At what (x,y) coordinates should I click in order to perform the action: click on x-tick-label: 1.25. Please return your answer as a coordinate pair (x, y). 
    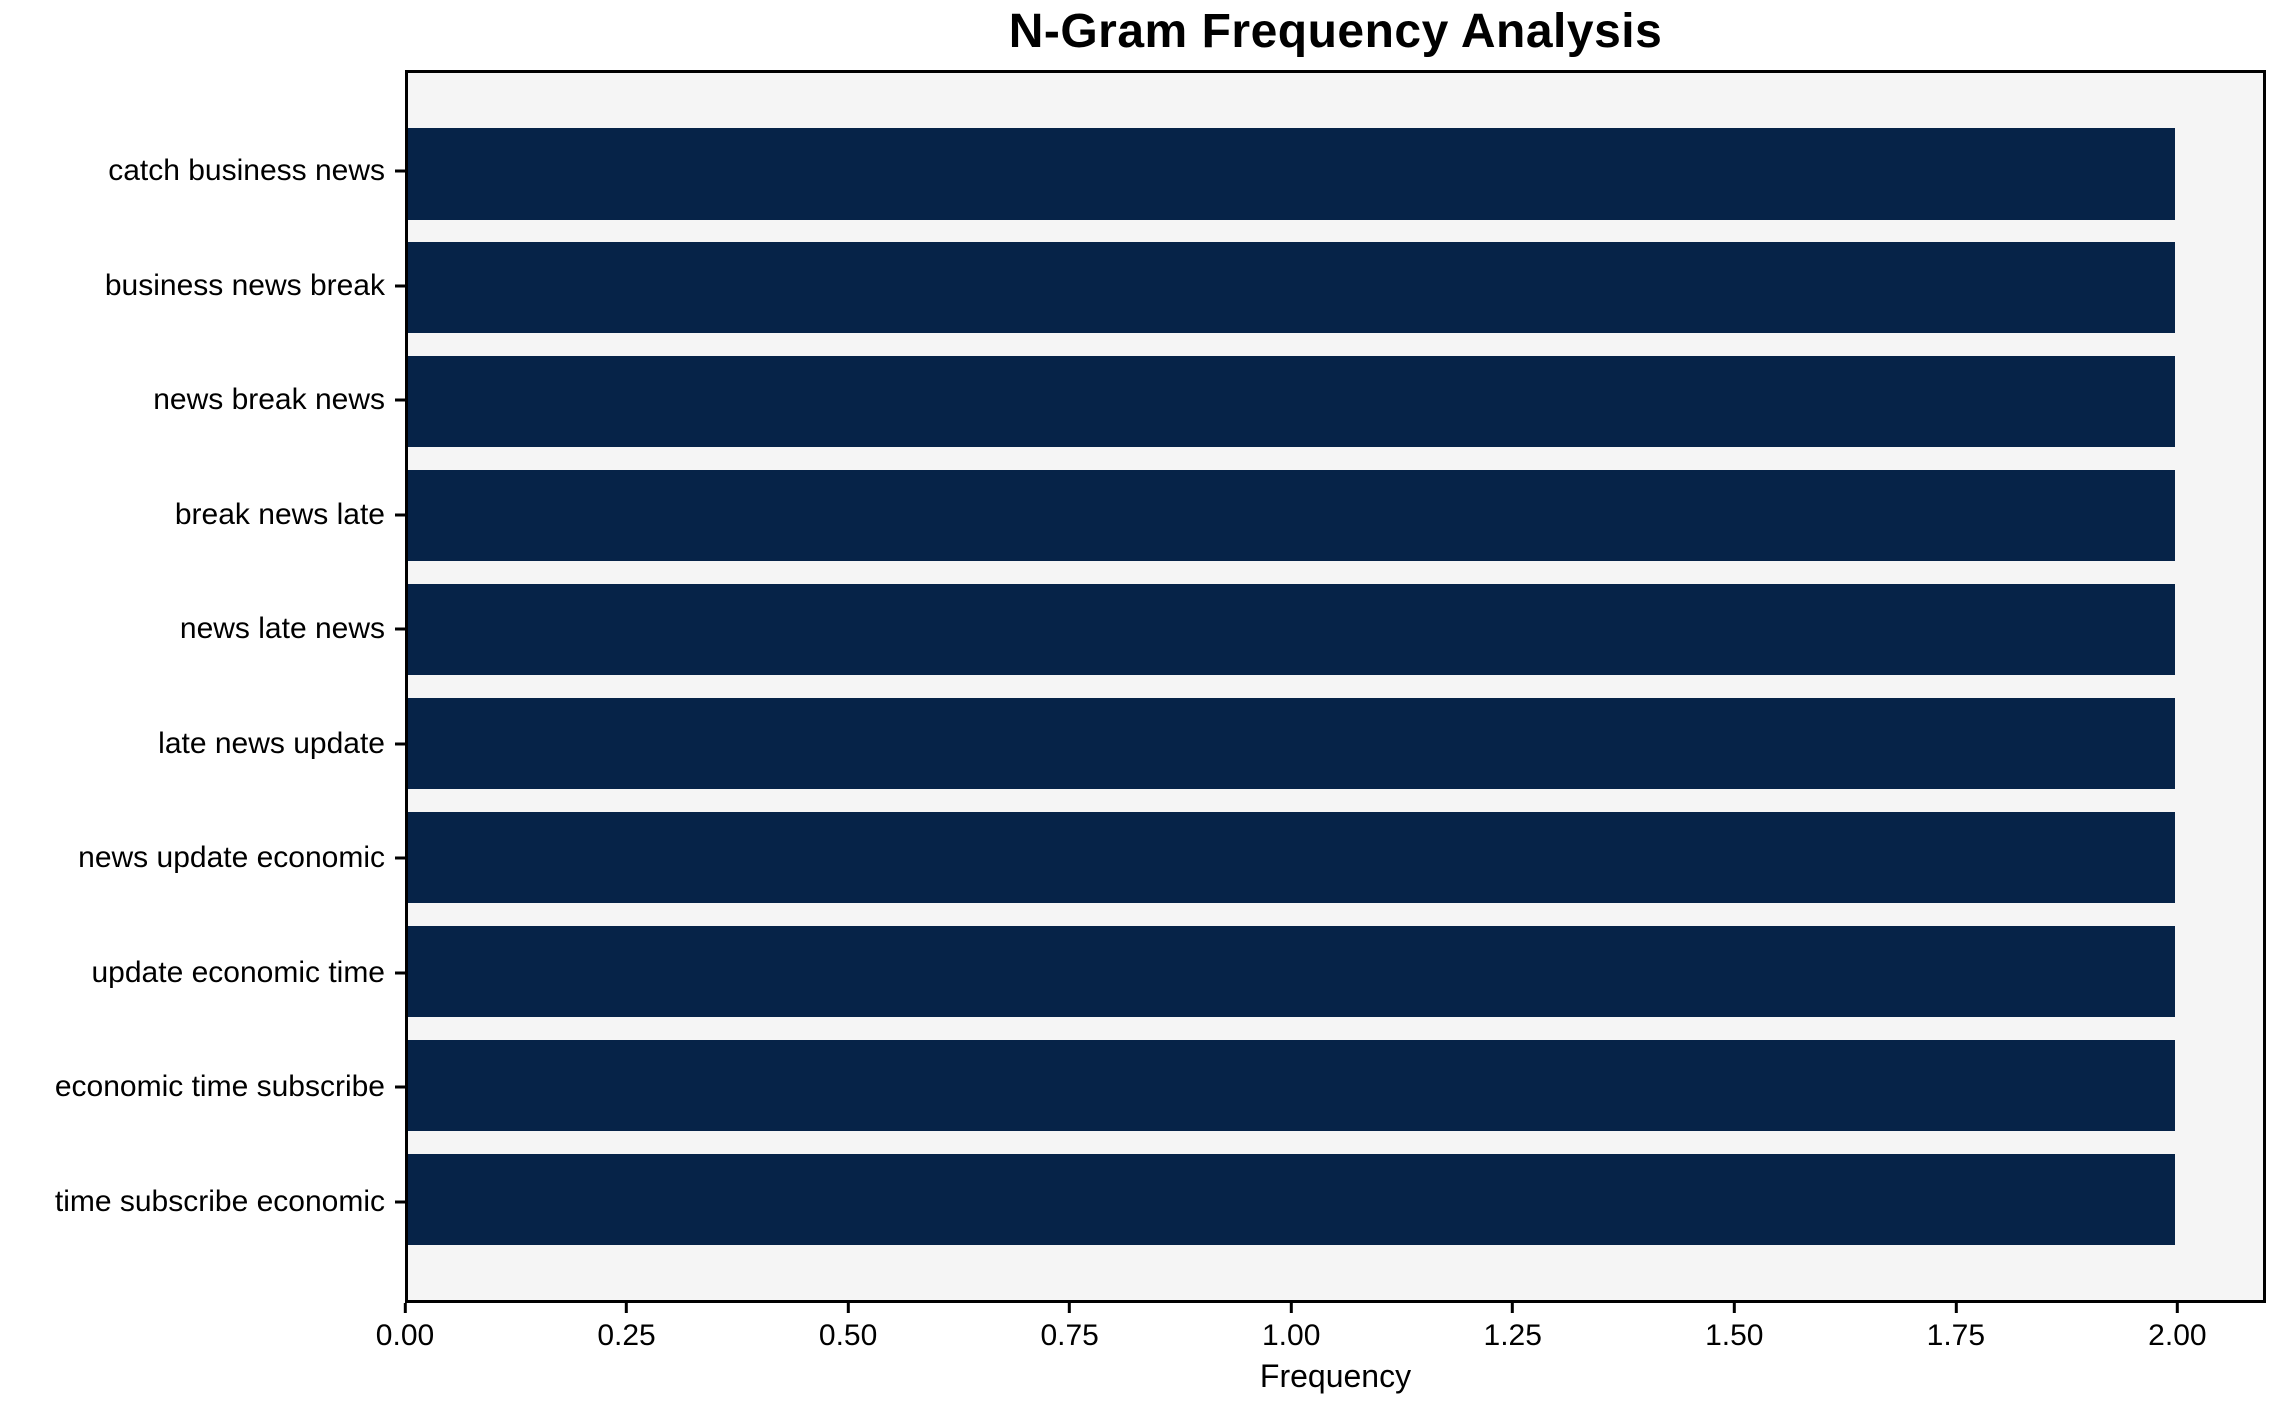
    Looking at the image, I should click on (1512, 1335).